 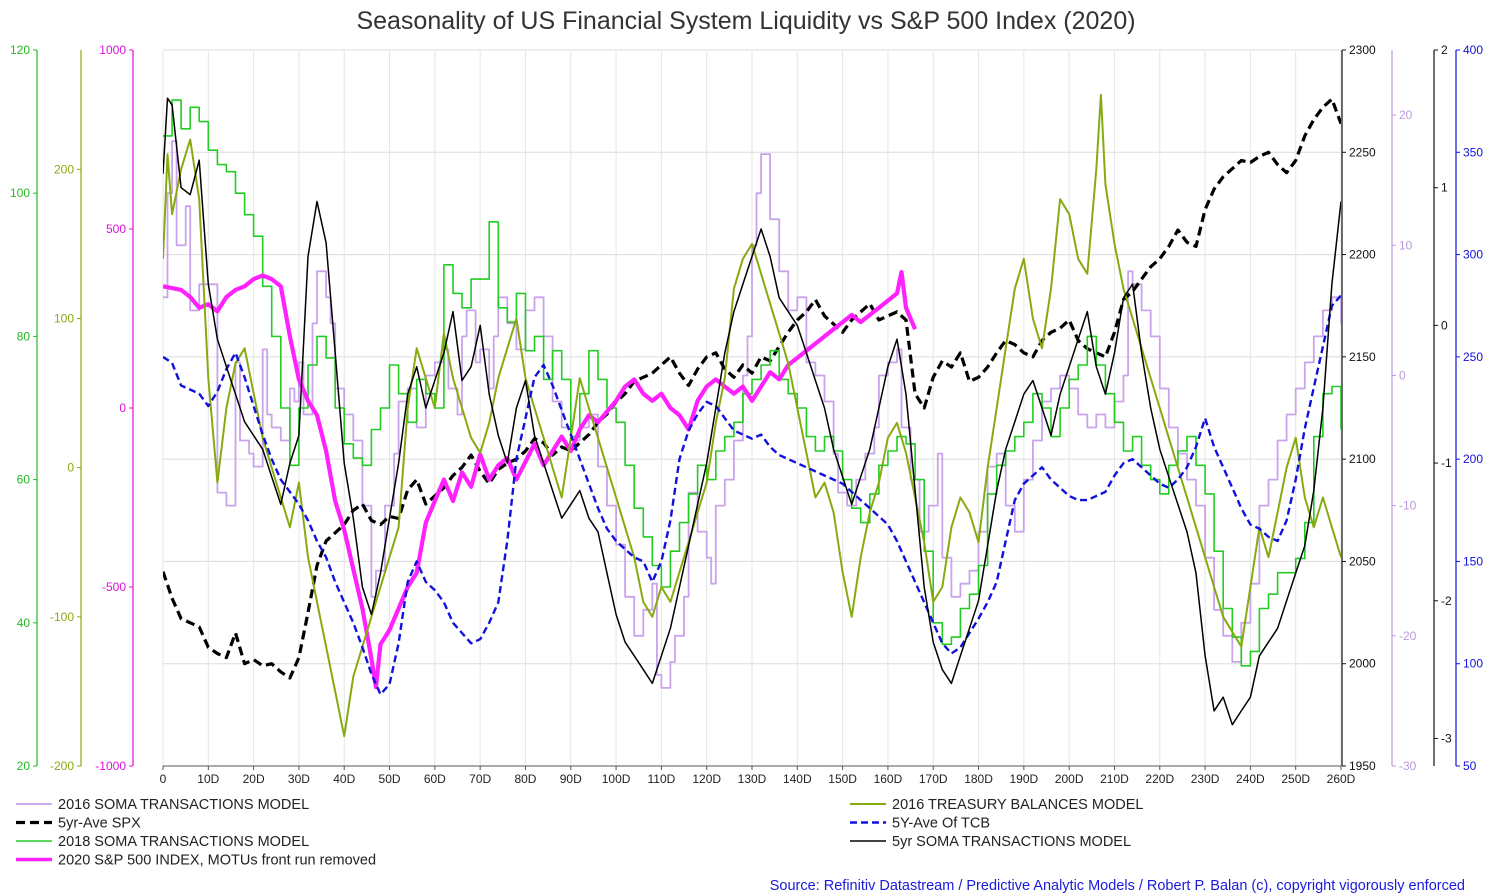 I want to click on y-tick-label: -3, so click(x=1446, y=738).